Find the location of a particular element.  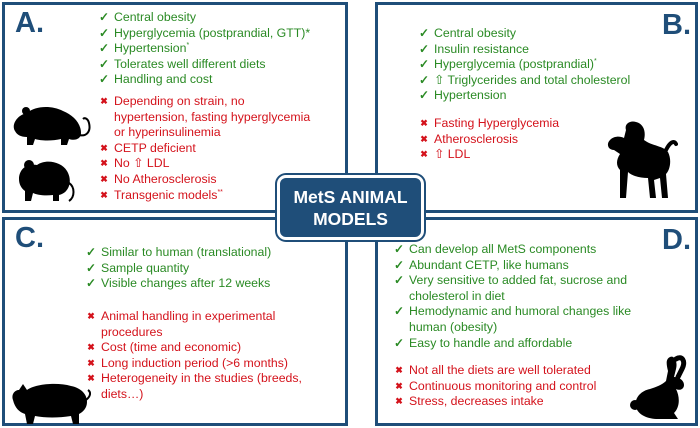

list-item: ✖ No Atherosclerosis is located at coordinates (158, 178).